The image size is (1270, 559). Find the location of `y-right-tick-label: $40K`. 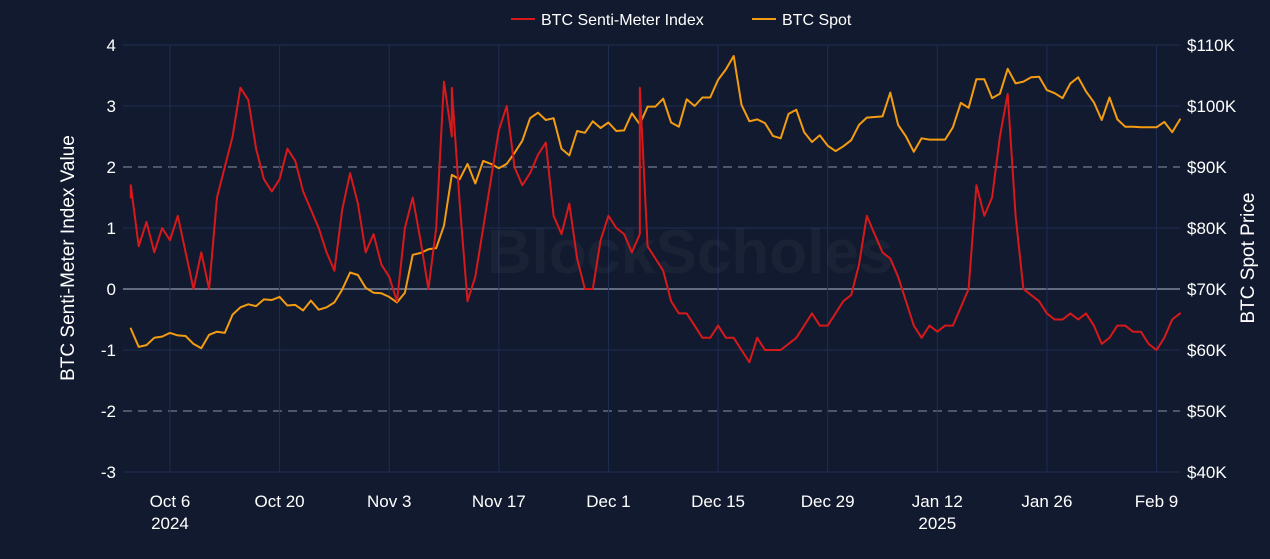

y-right-tick-label: $40K is located at coordinates (1207, 472).